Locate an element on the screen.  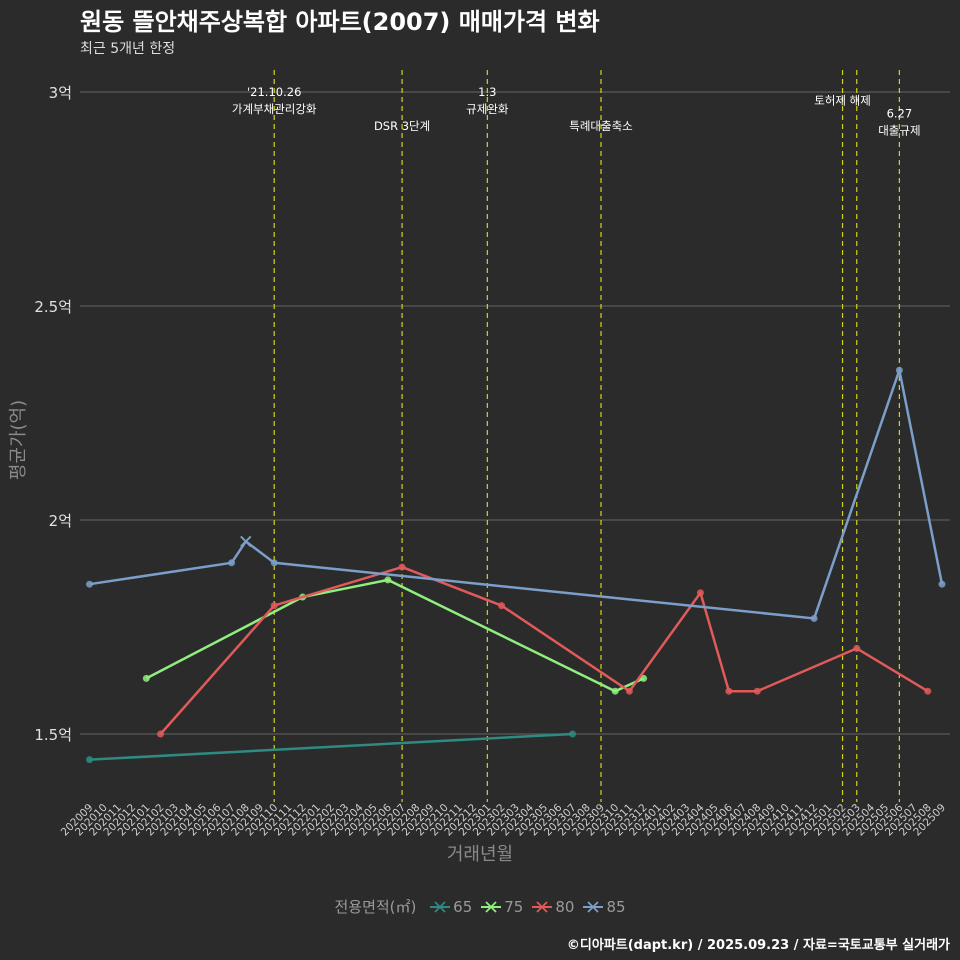
event-label: DSR 3단계 is located at coordinates (402, 126).